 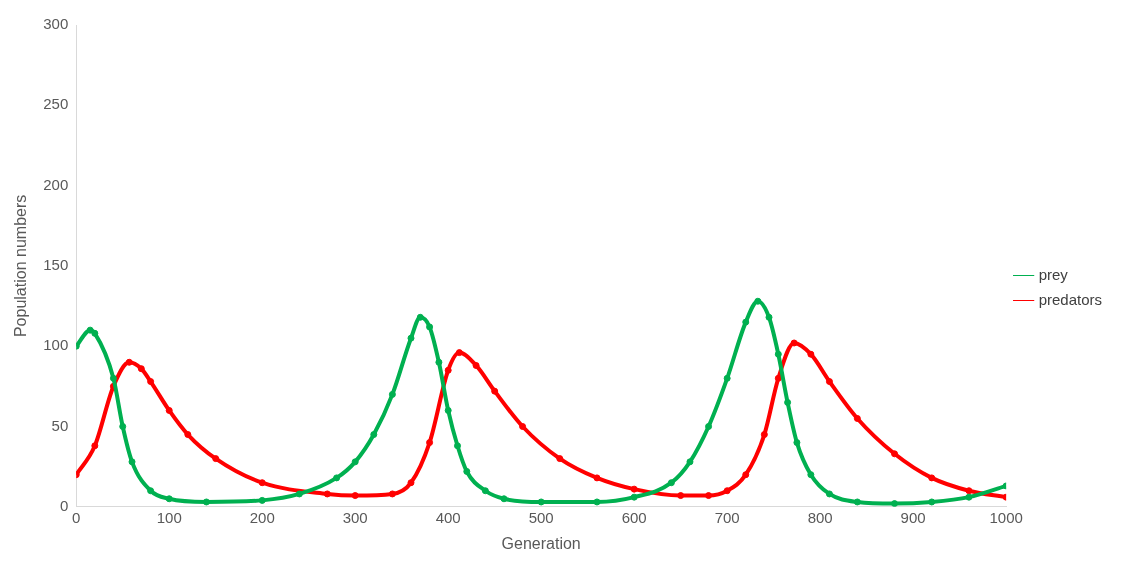 What do you see at coordinates (355, 517) in the screenshot?
I see `x-tick-label: 300` at bounding box center [355, 517].